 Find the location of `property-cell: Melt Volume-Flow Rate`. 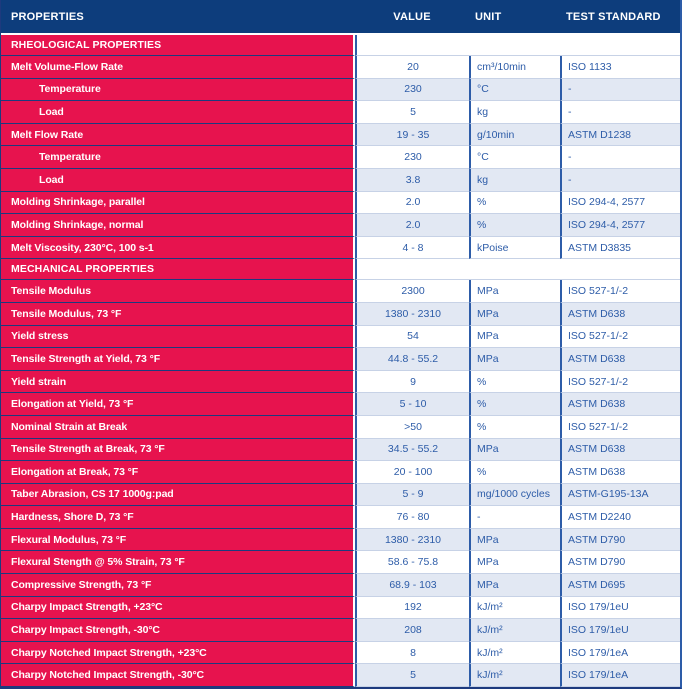

property-cell: Melt Volume-Flow Rate is located at coordinates (178, 67).